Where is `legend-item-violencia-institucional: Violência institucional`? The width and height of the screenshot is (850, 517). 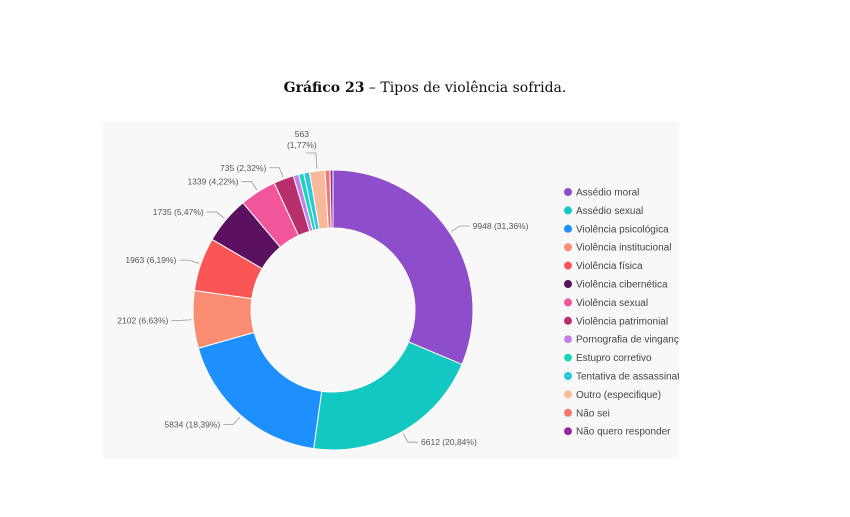
legend-item-violencia-institucional: Violência institucional is located at coordinates (623, 248).